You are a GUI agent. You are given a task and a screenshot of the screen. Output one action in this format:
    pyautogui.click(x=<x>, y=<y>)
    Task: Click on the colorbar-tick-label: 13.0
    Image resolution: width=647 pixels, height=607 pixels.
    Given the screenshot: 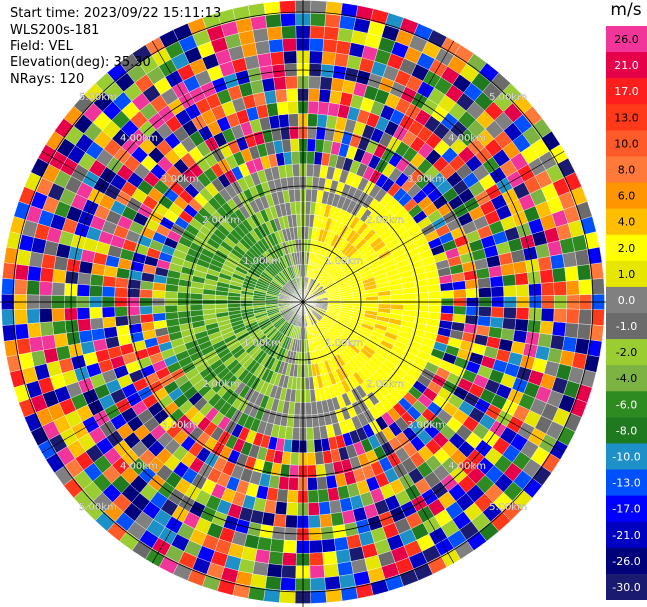 What is the action you would take?
    pyautogui.click(x=626, y=117)
    